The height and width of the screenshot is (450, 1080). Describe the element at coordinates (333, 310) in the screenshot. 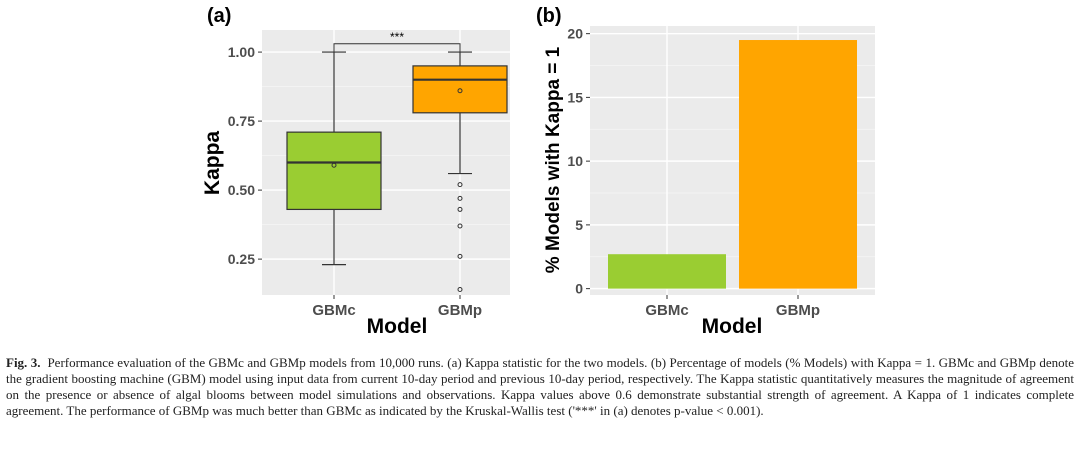

I see `panel-a-x-tick-label: GBMc` at that location.